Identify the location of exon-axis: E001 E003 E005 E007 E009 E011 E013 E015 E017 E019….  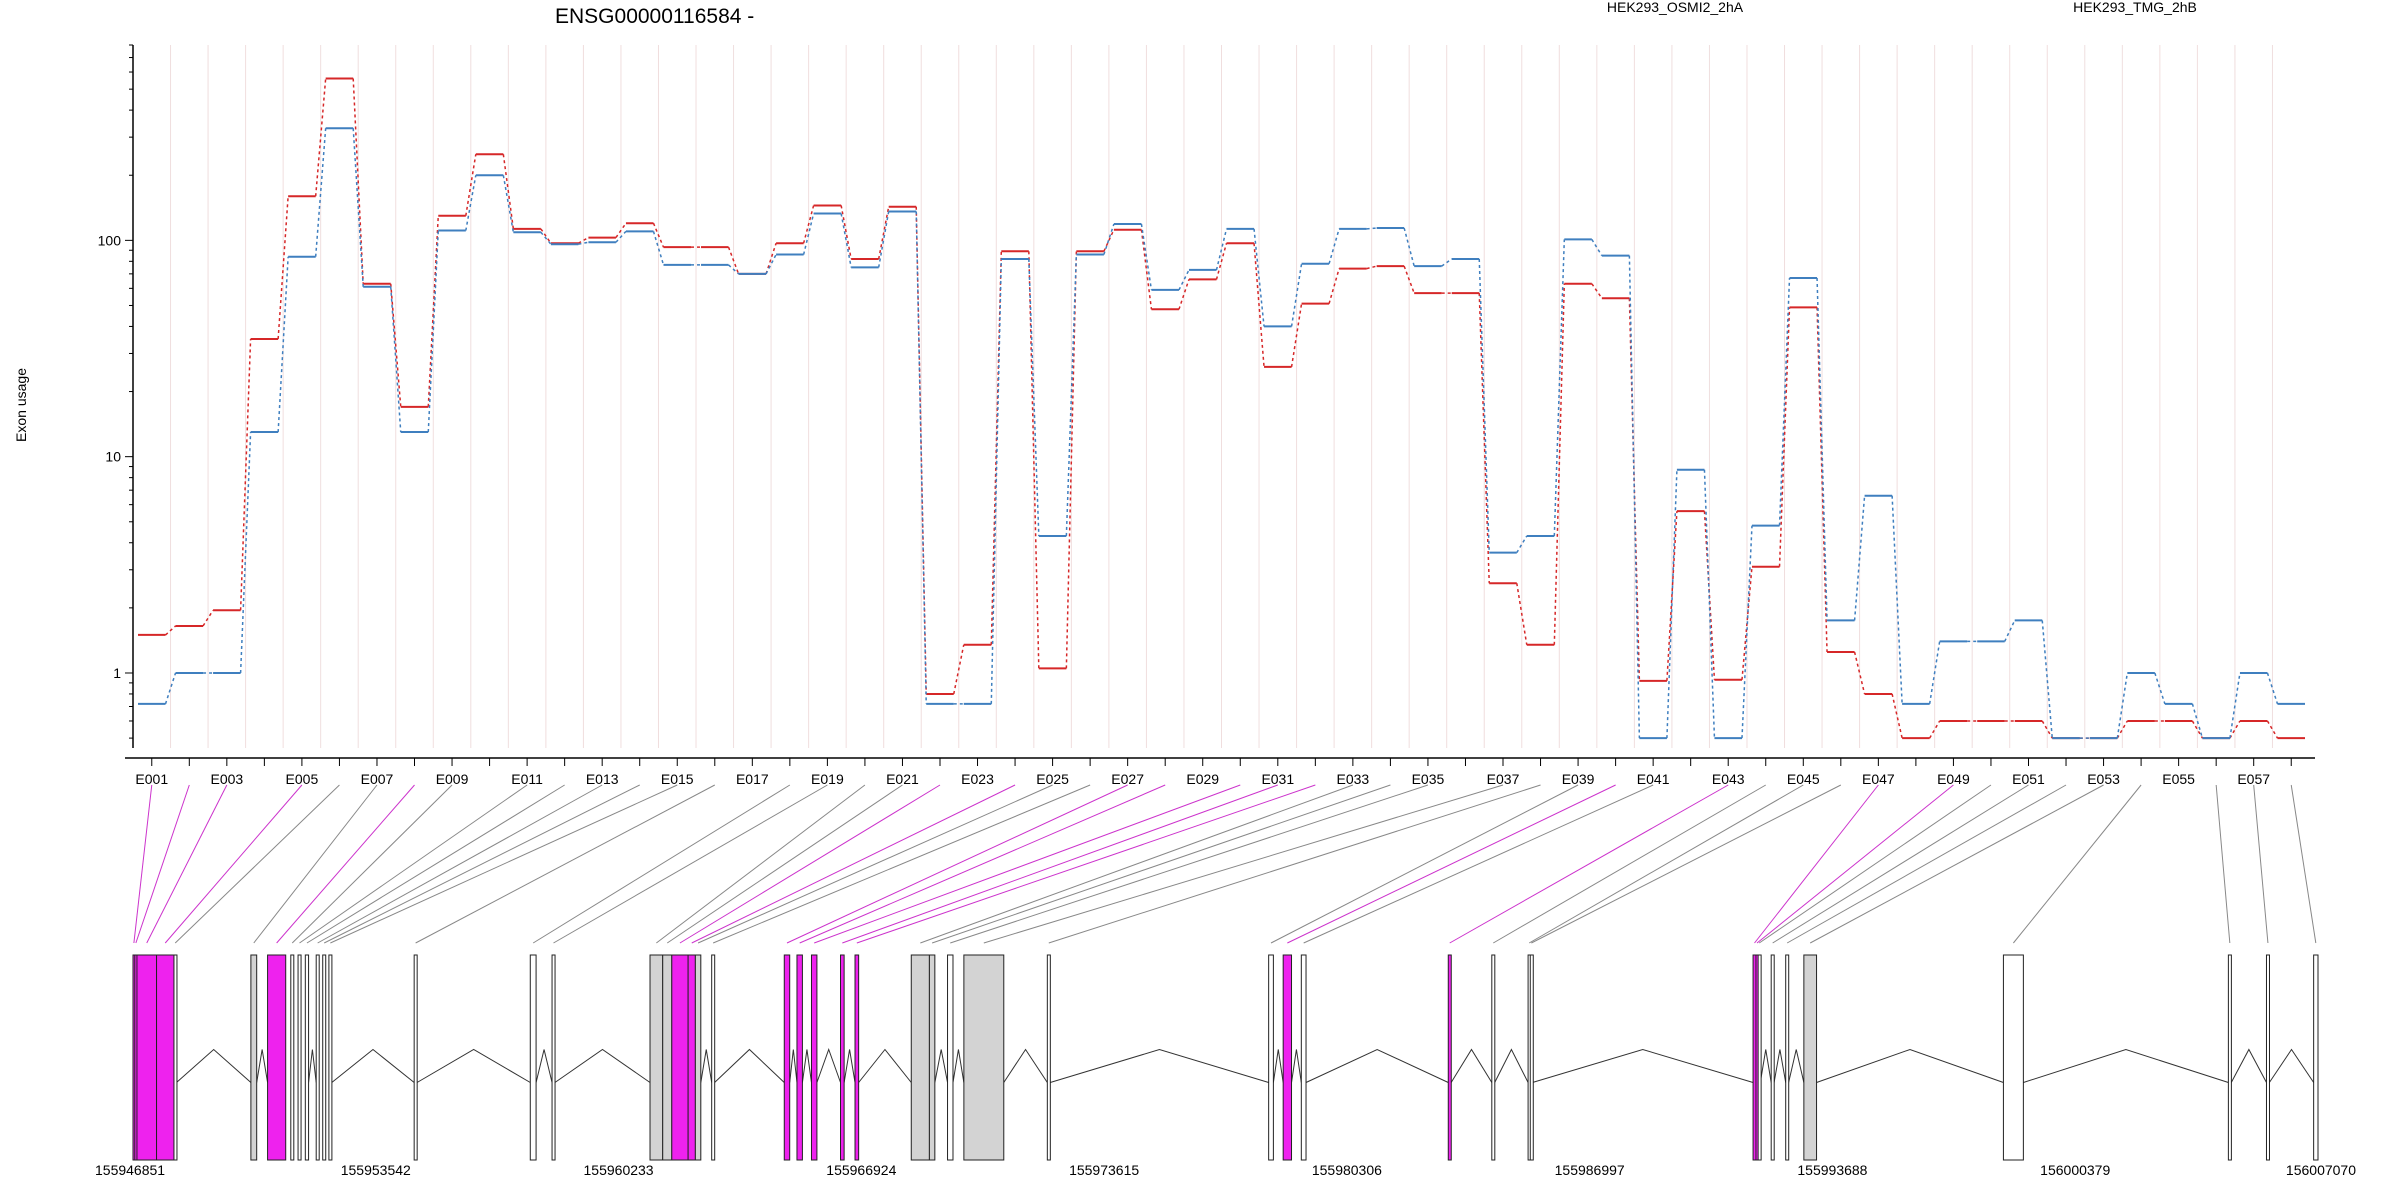
(1220, 772).